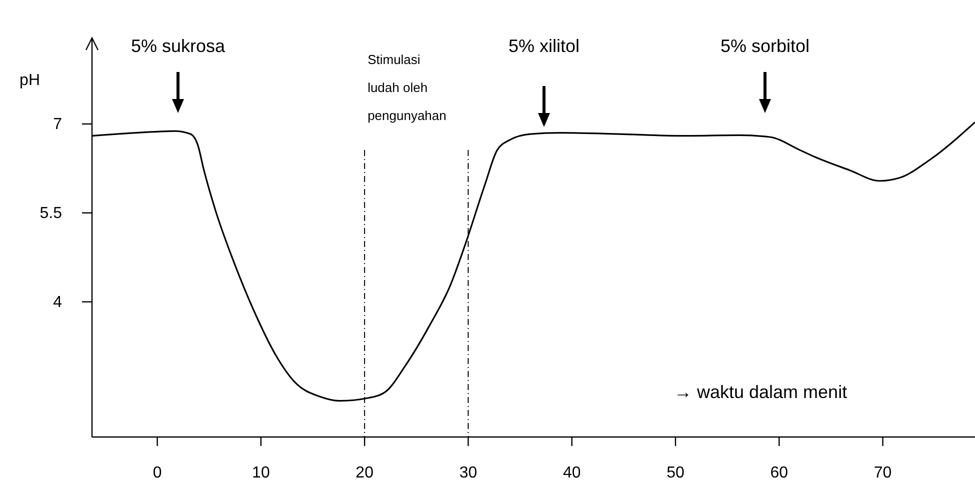 This screenshot has height=480, width=975. Describe the element at coordinates (51, 213) in the screenshot. I see `y-tick-label: 5.5` at that location.